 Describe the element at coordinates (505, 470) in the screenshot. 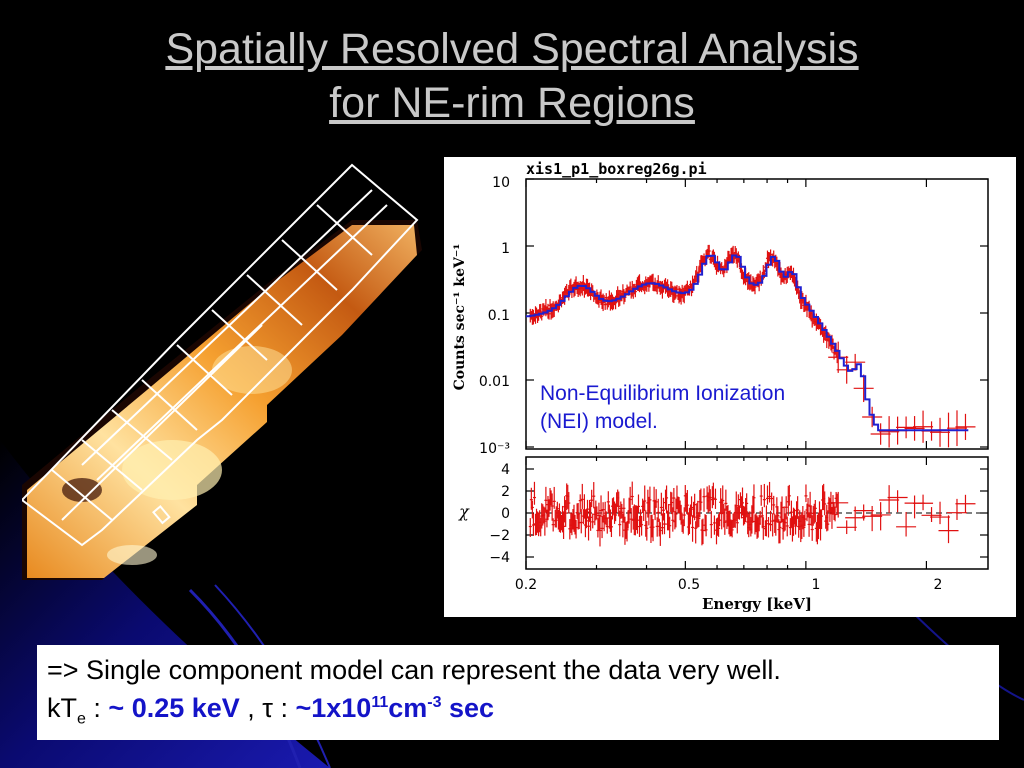

I see `resid-tick-4: 4` at that location.